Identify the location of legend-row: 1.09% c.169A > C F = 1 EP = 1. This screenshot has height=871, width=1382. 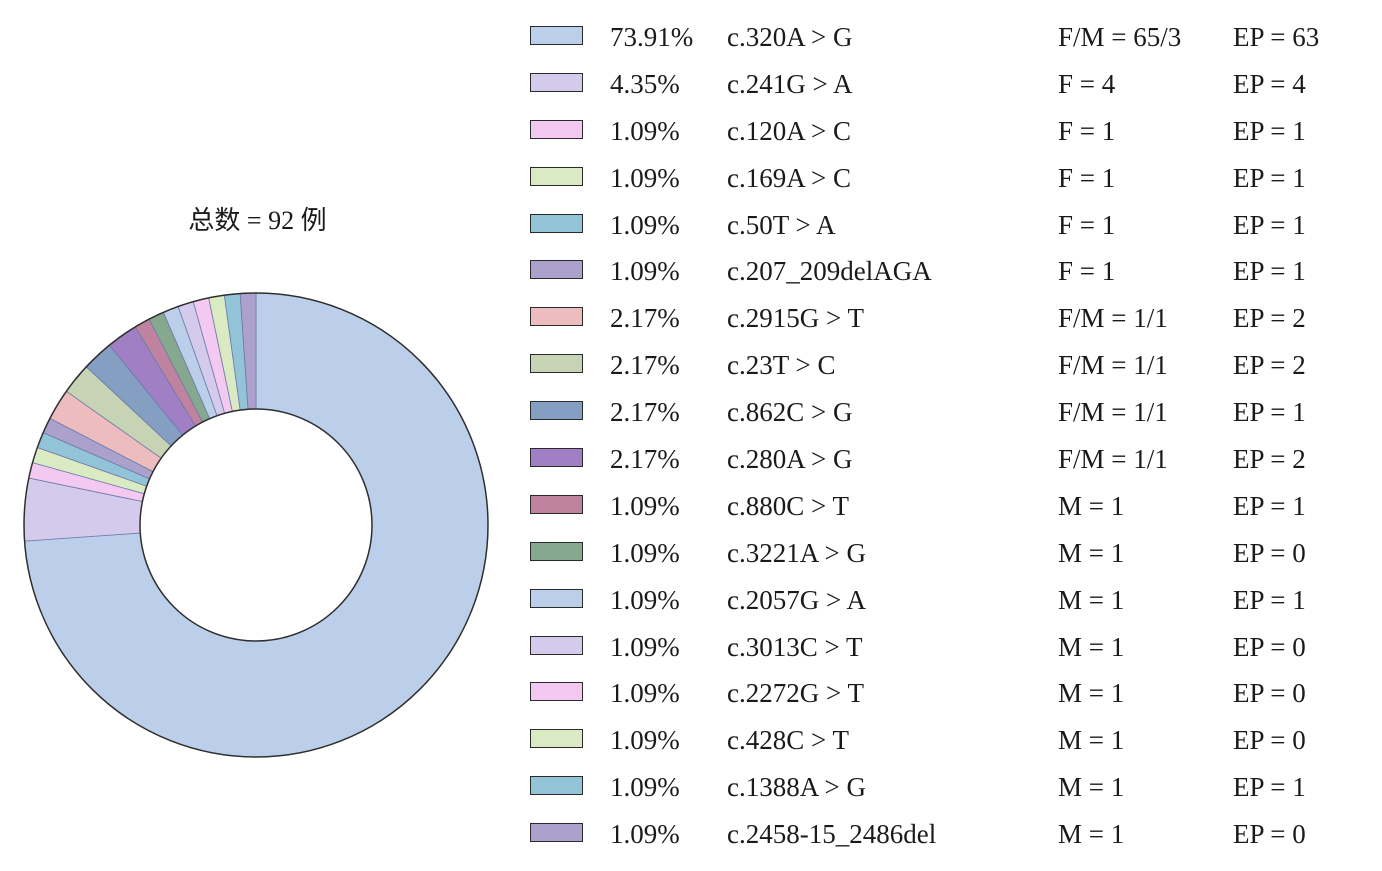
(950, 178).